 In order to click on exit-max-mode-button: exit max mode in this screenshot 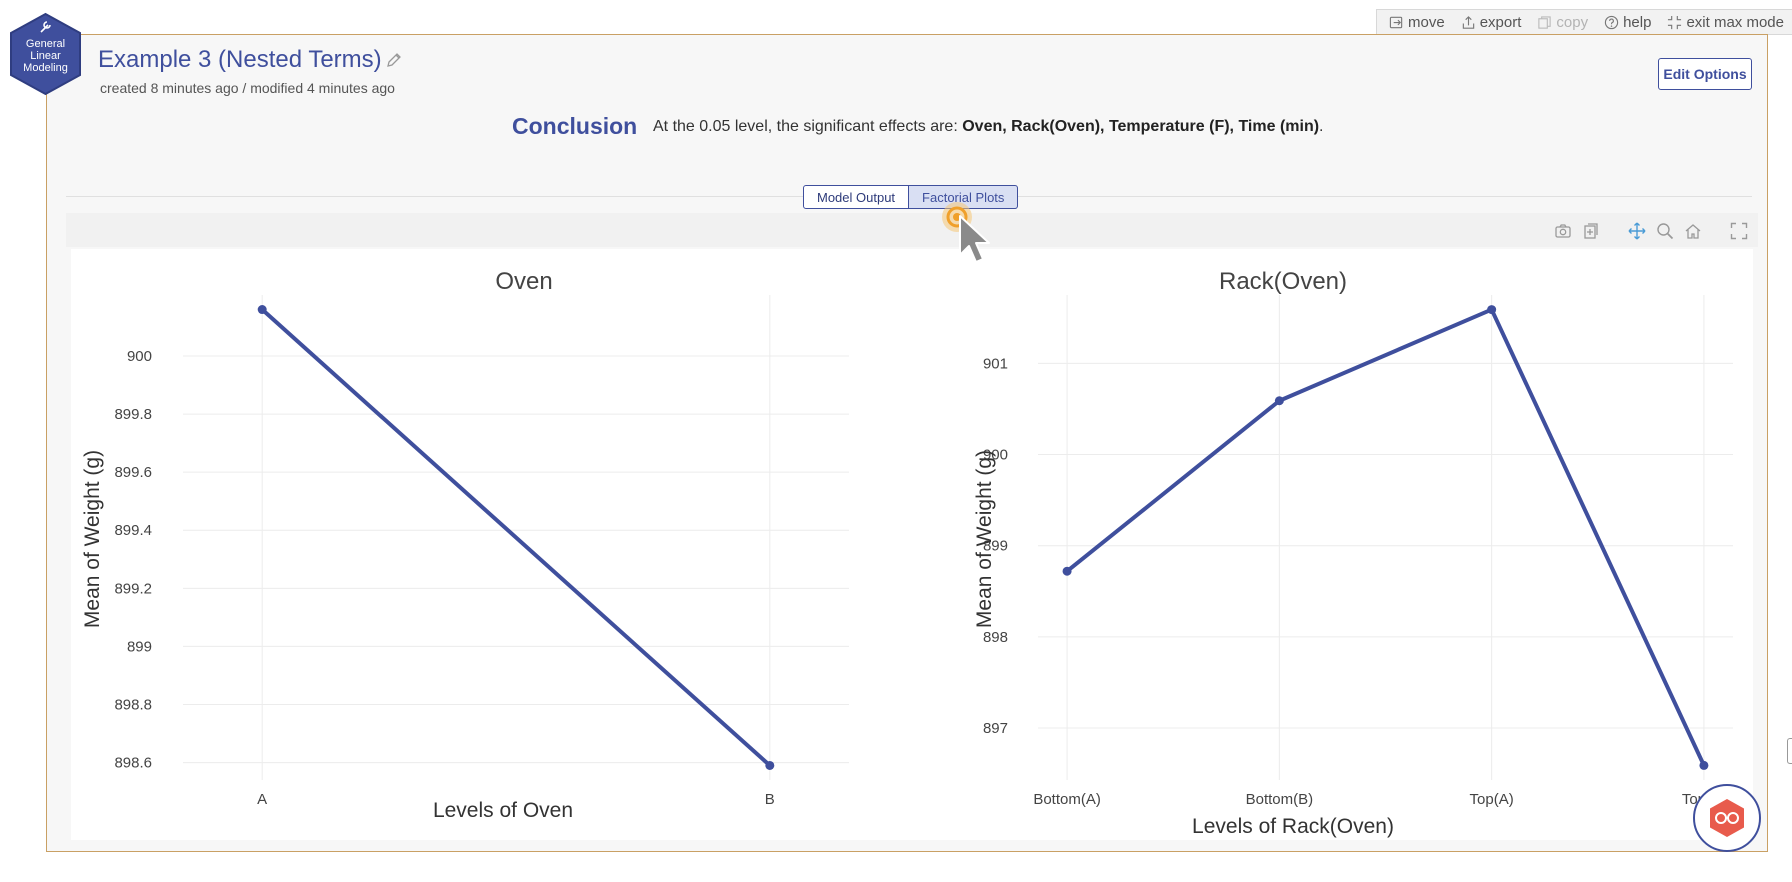, I will do `click(1725, 22)`.